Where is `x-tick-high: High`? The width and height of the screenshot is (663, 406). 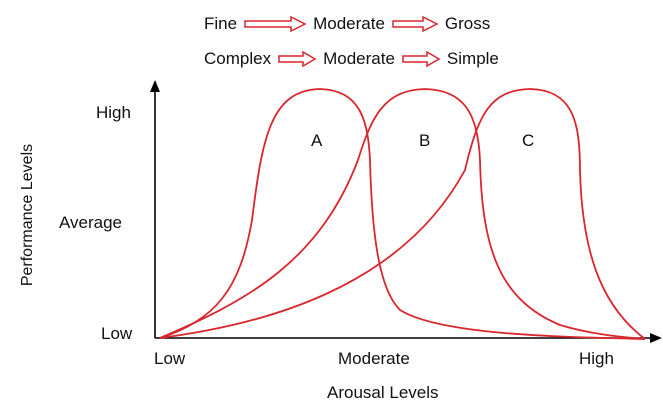 x-tick-high: High is located at coordinates (596, 358).